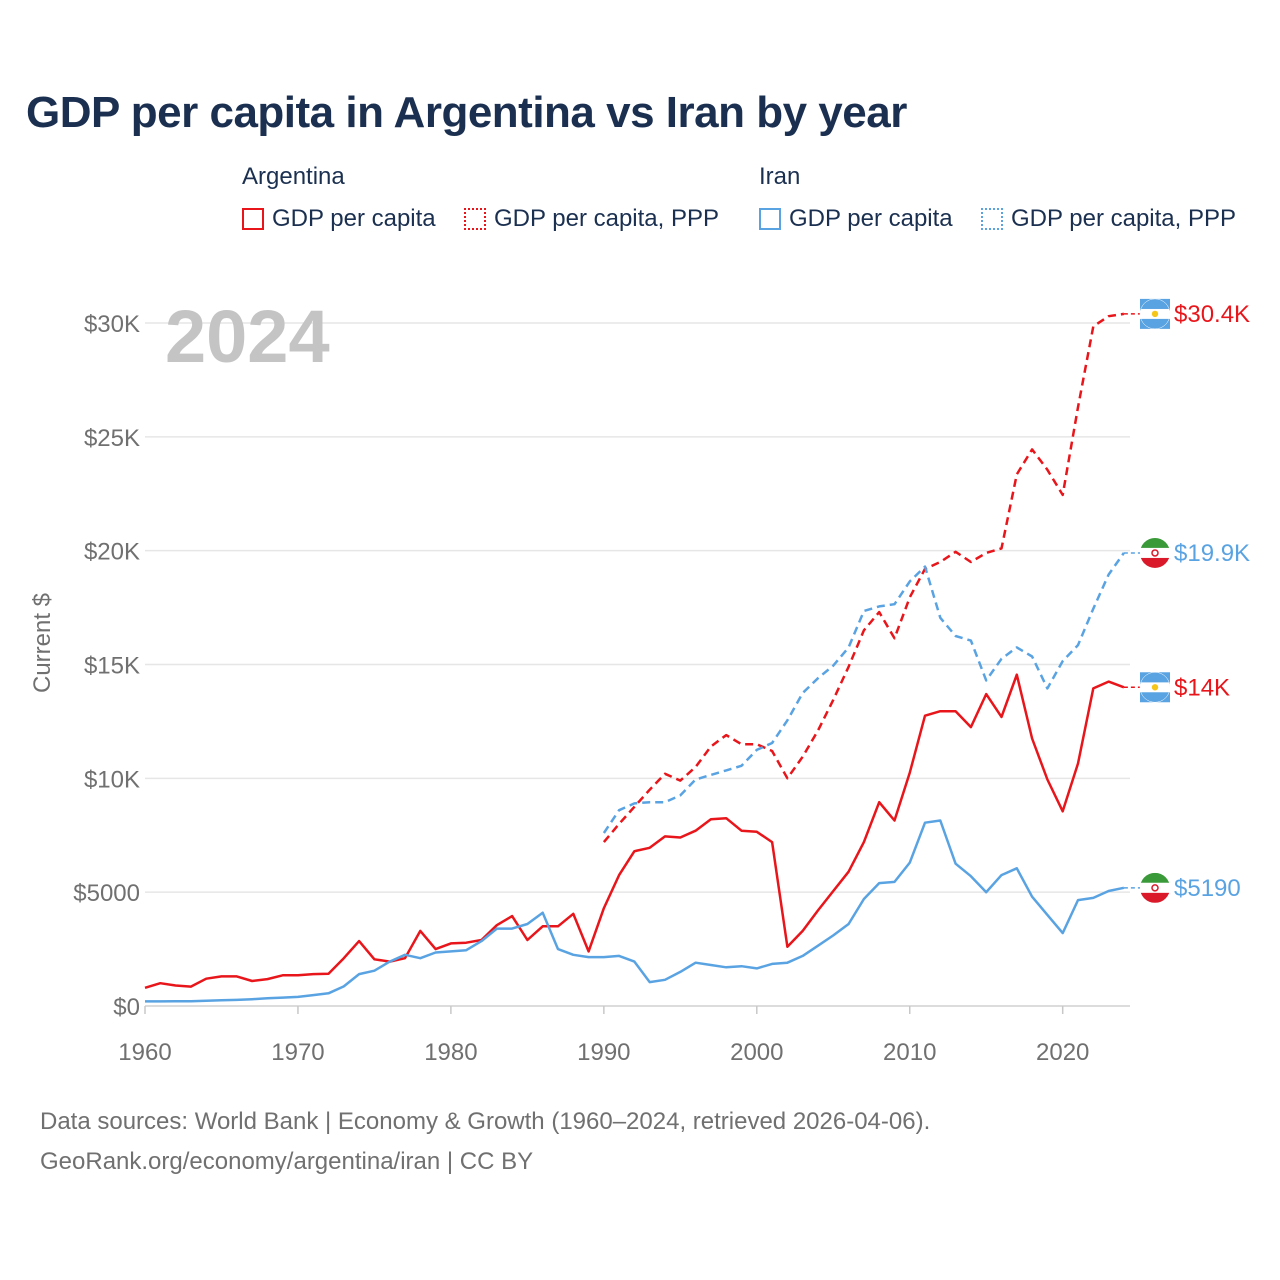 This screenshot has width=1280, height=1280. Describe the element at coordinates (112, 438) in the screenshot. I see `y-tick-label: $25K` at that location.